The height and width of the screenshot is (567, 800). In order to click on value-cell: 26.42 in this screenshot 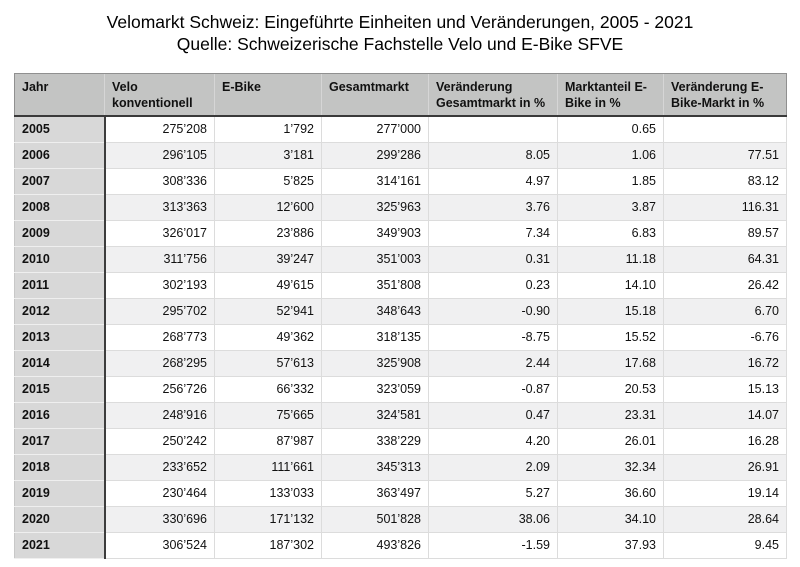, I will do `click(725, 285)`.